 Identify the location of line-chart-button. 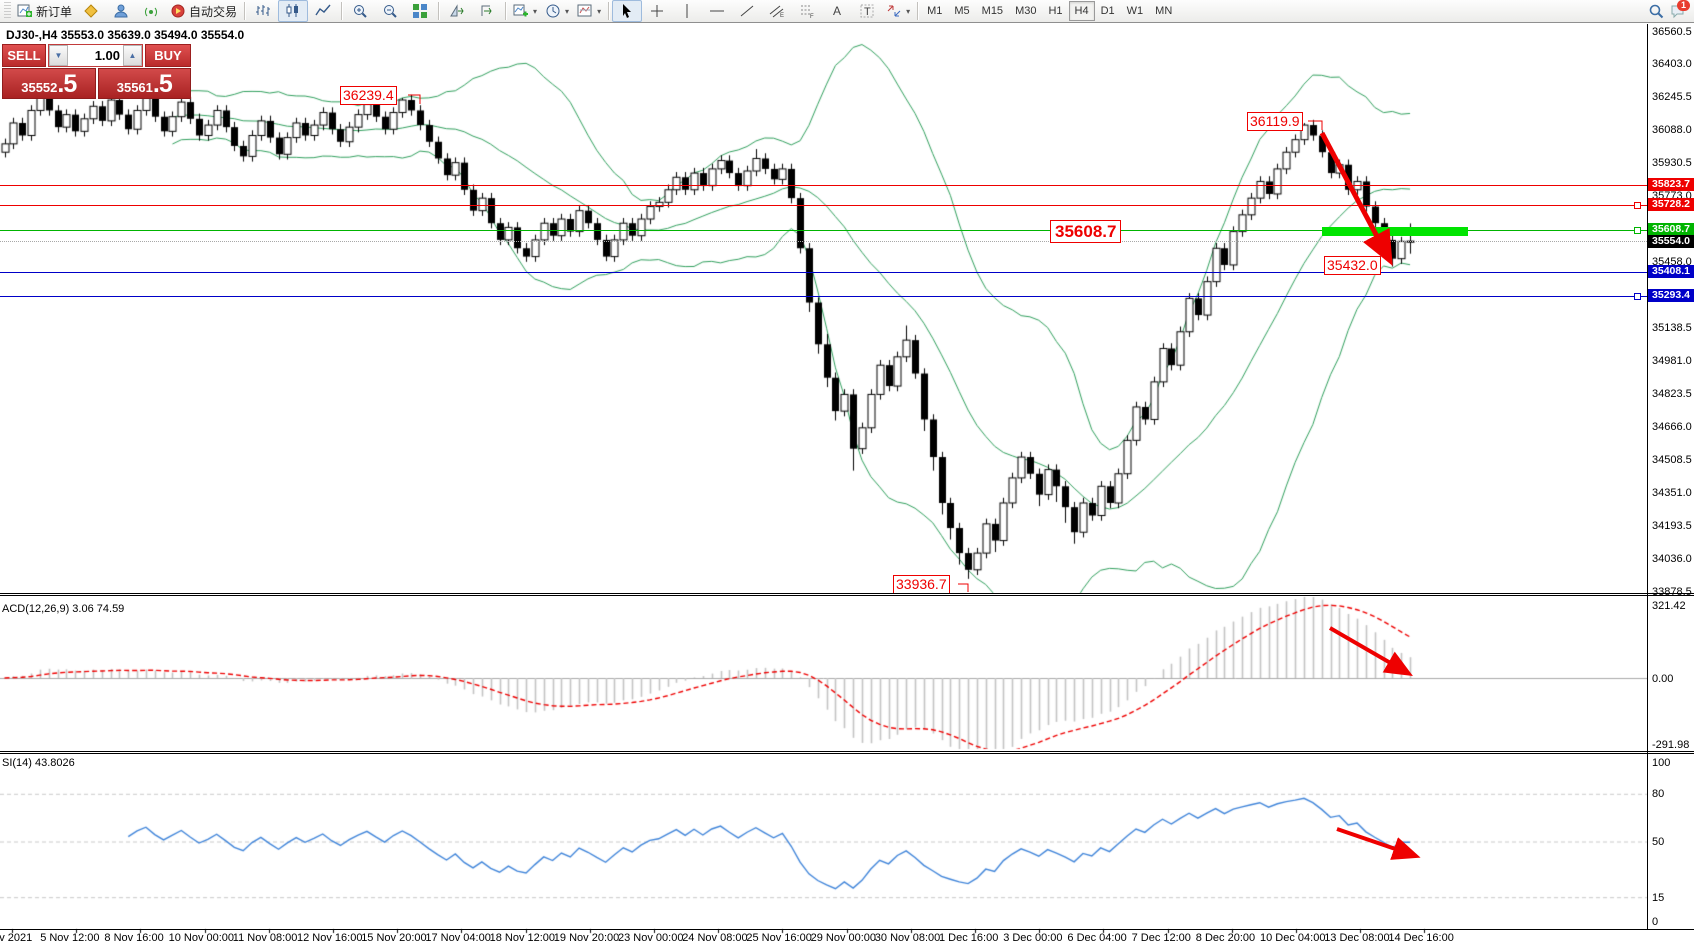
(323, 11).